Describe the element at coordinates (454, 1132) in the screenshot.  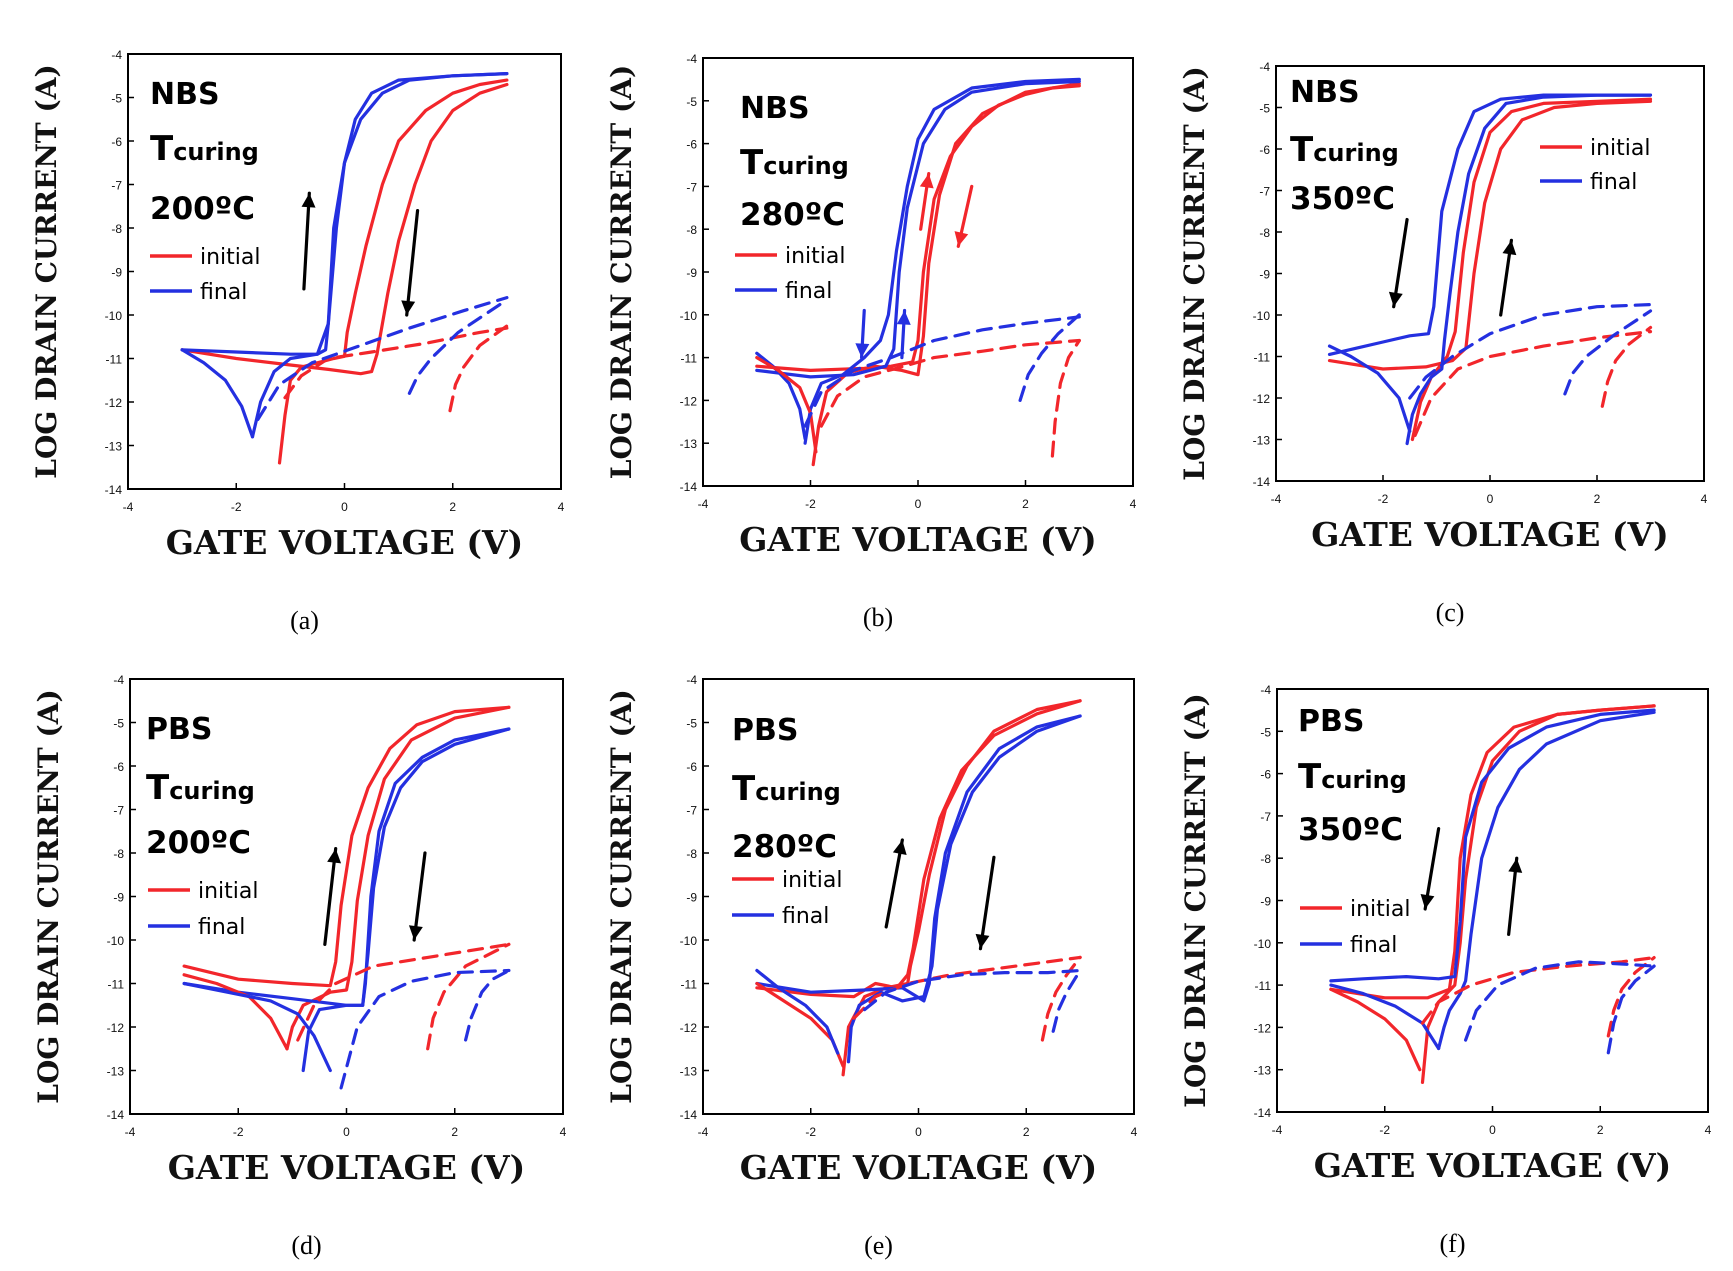
I see `x-tick-label: 2` at that location.